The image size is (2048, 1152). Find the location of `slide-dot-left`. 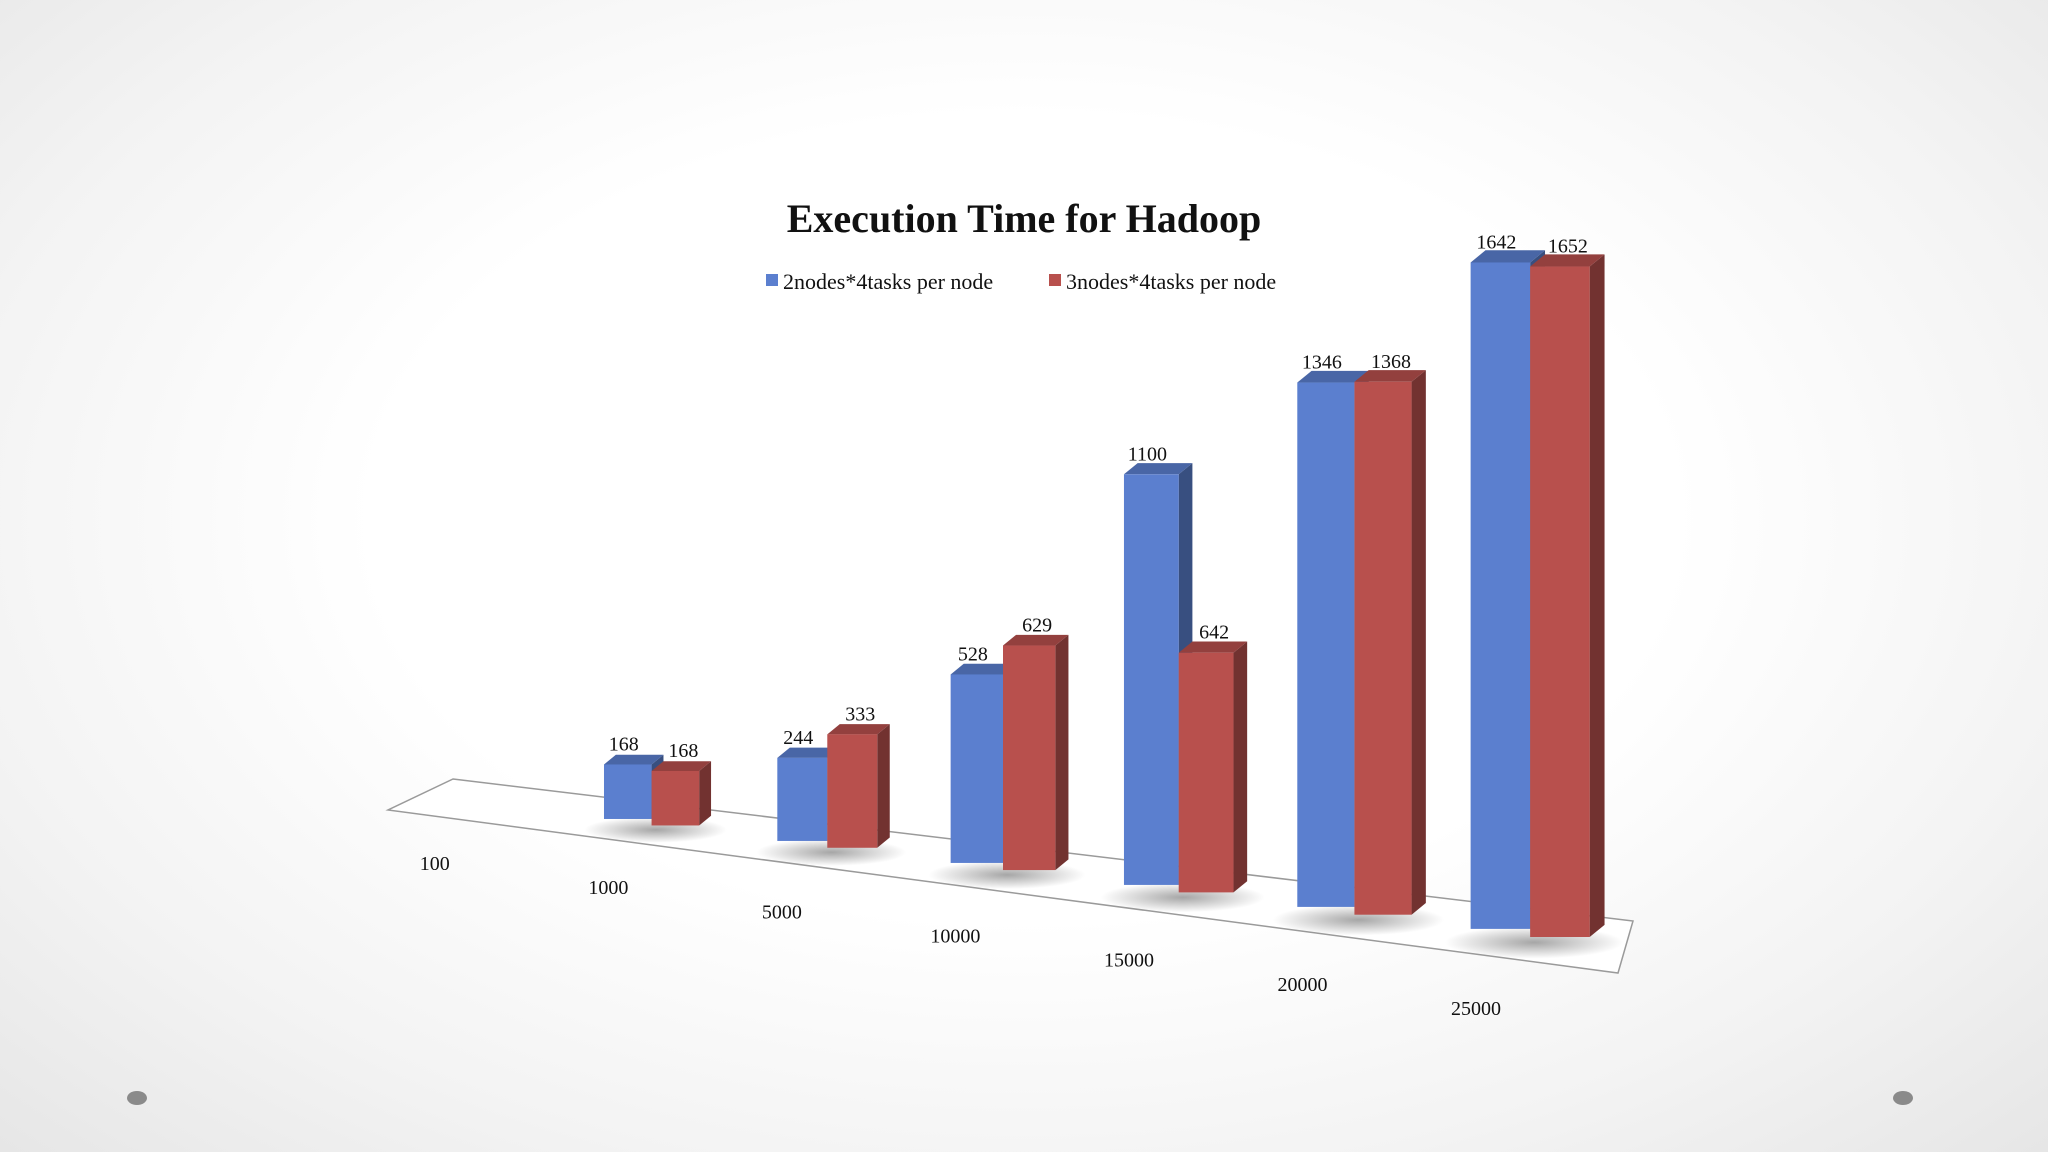

slide-dot-left is located at coordinates (137, 1098).